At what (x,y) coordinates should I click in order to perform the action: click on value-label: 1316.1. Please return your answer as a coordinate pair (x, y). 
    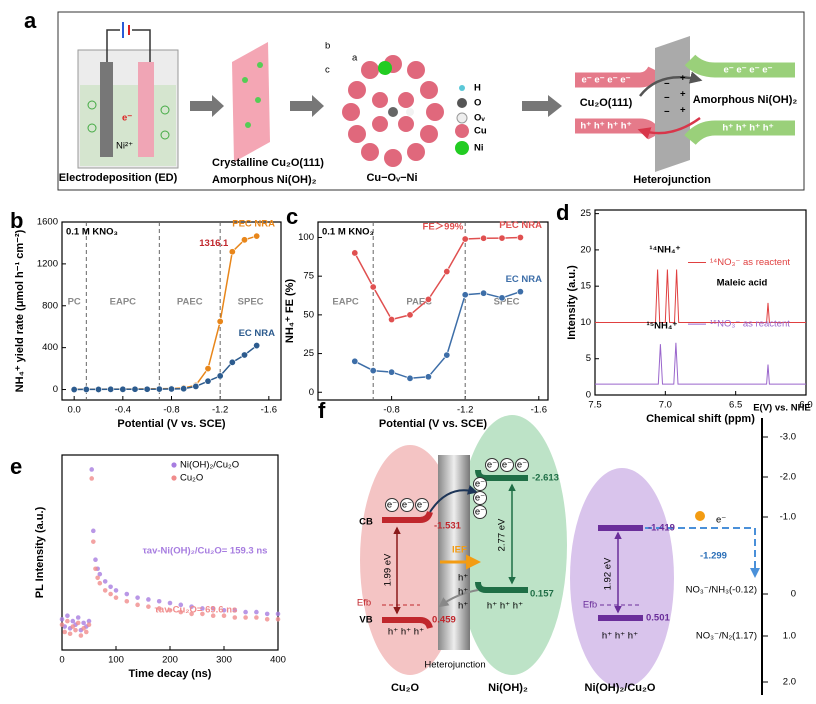
    Looking at the image, I should click on (214, 243).